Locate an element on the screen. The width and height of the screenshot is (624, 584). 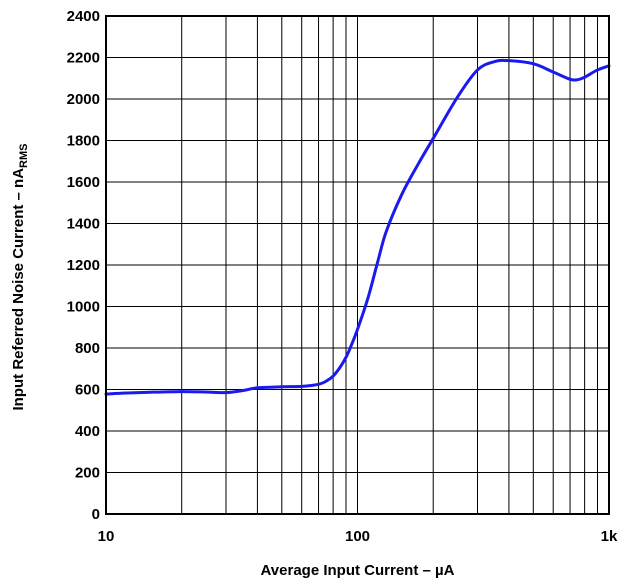
x-tick-label: 100 is located at coordinates (357, 536).